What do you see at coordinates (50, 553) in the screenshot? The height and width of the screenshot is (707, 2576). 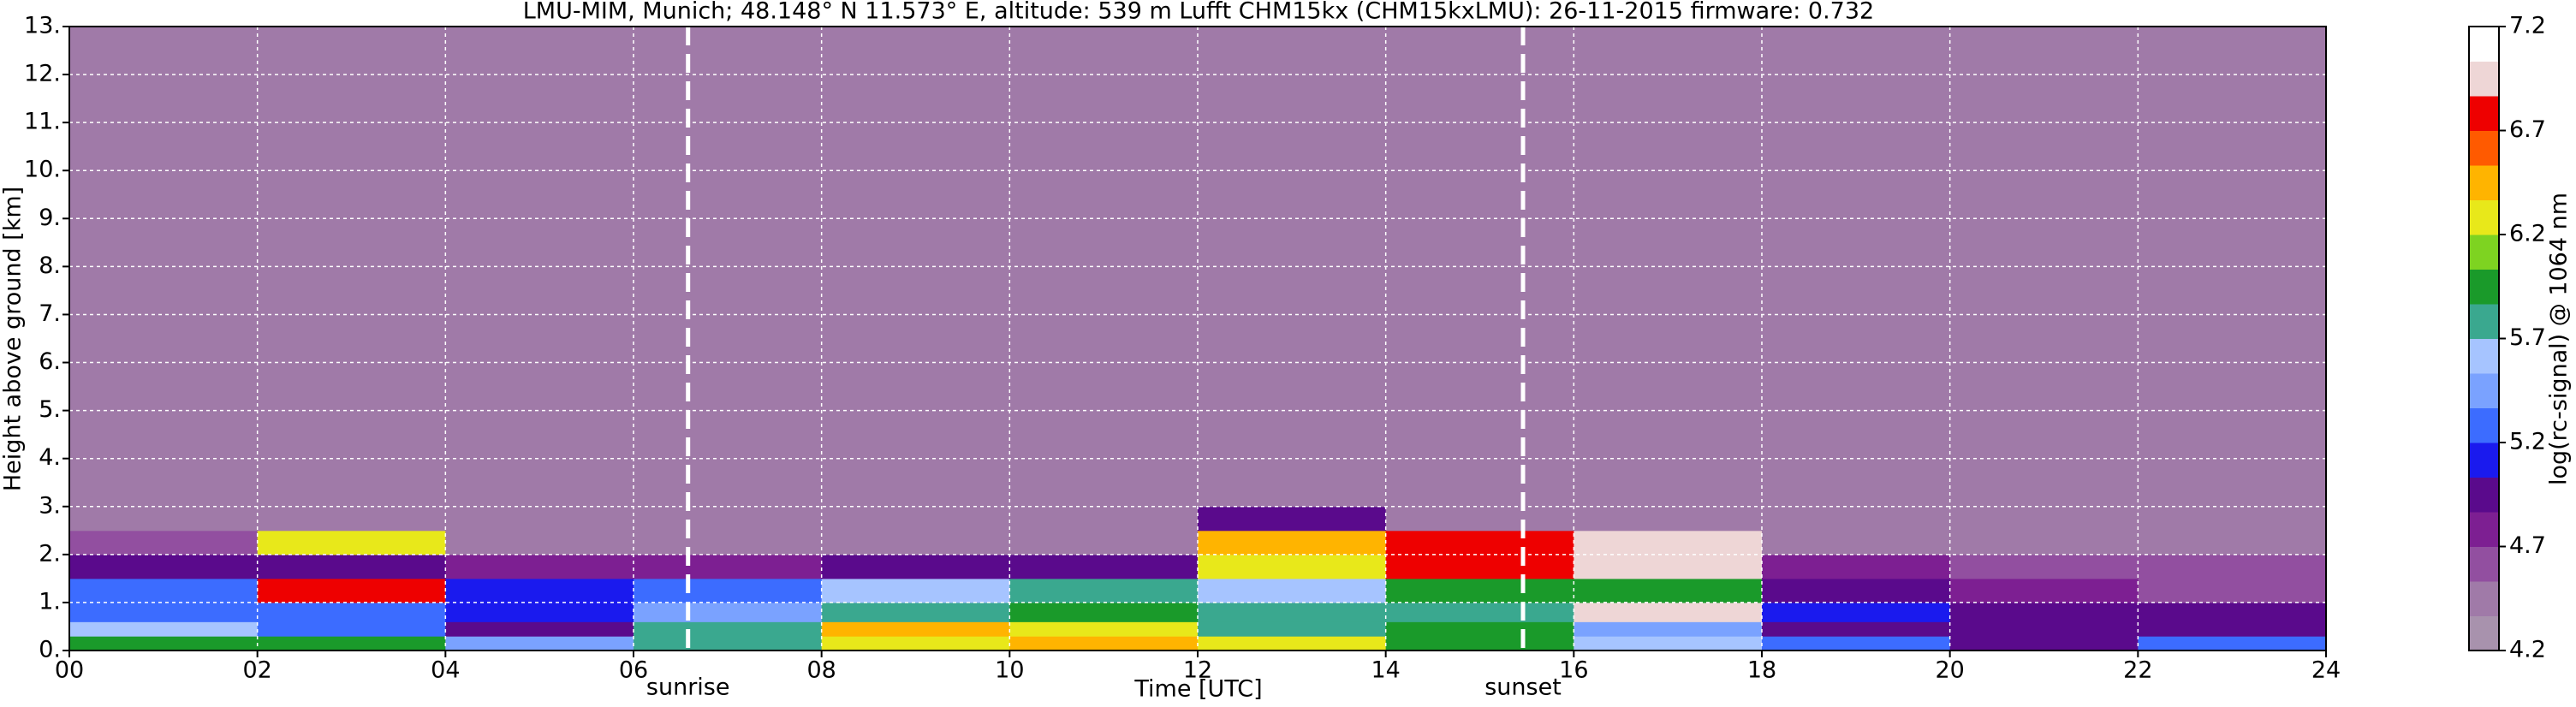 I see `y-tick-label: 2.` at bounding box center [50, 553].